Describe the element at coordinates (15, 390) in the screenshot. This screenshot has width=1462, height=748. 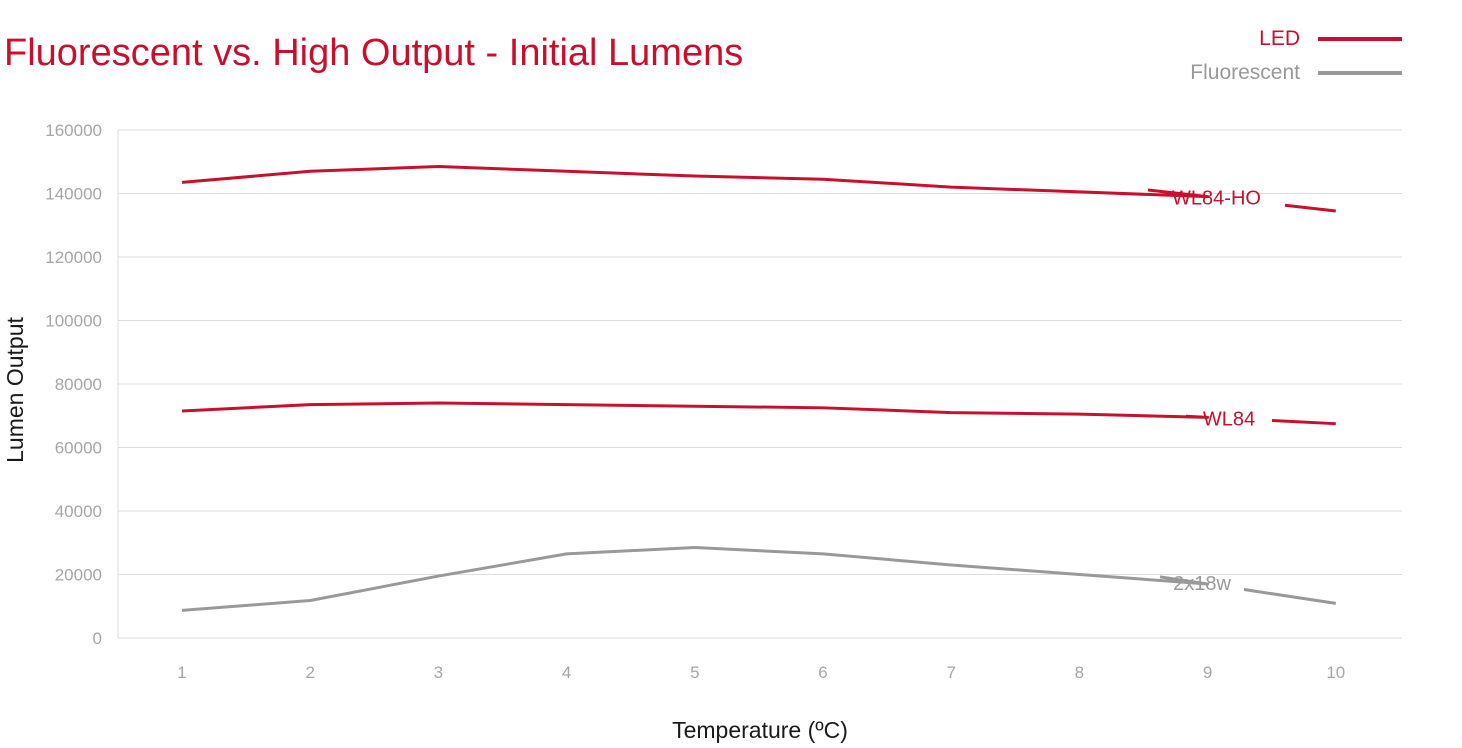
I see `y-axis-label: Lumen Output` at that location.